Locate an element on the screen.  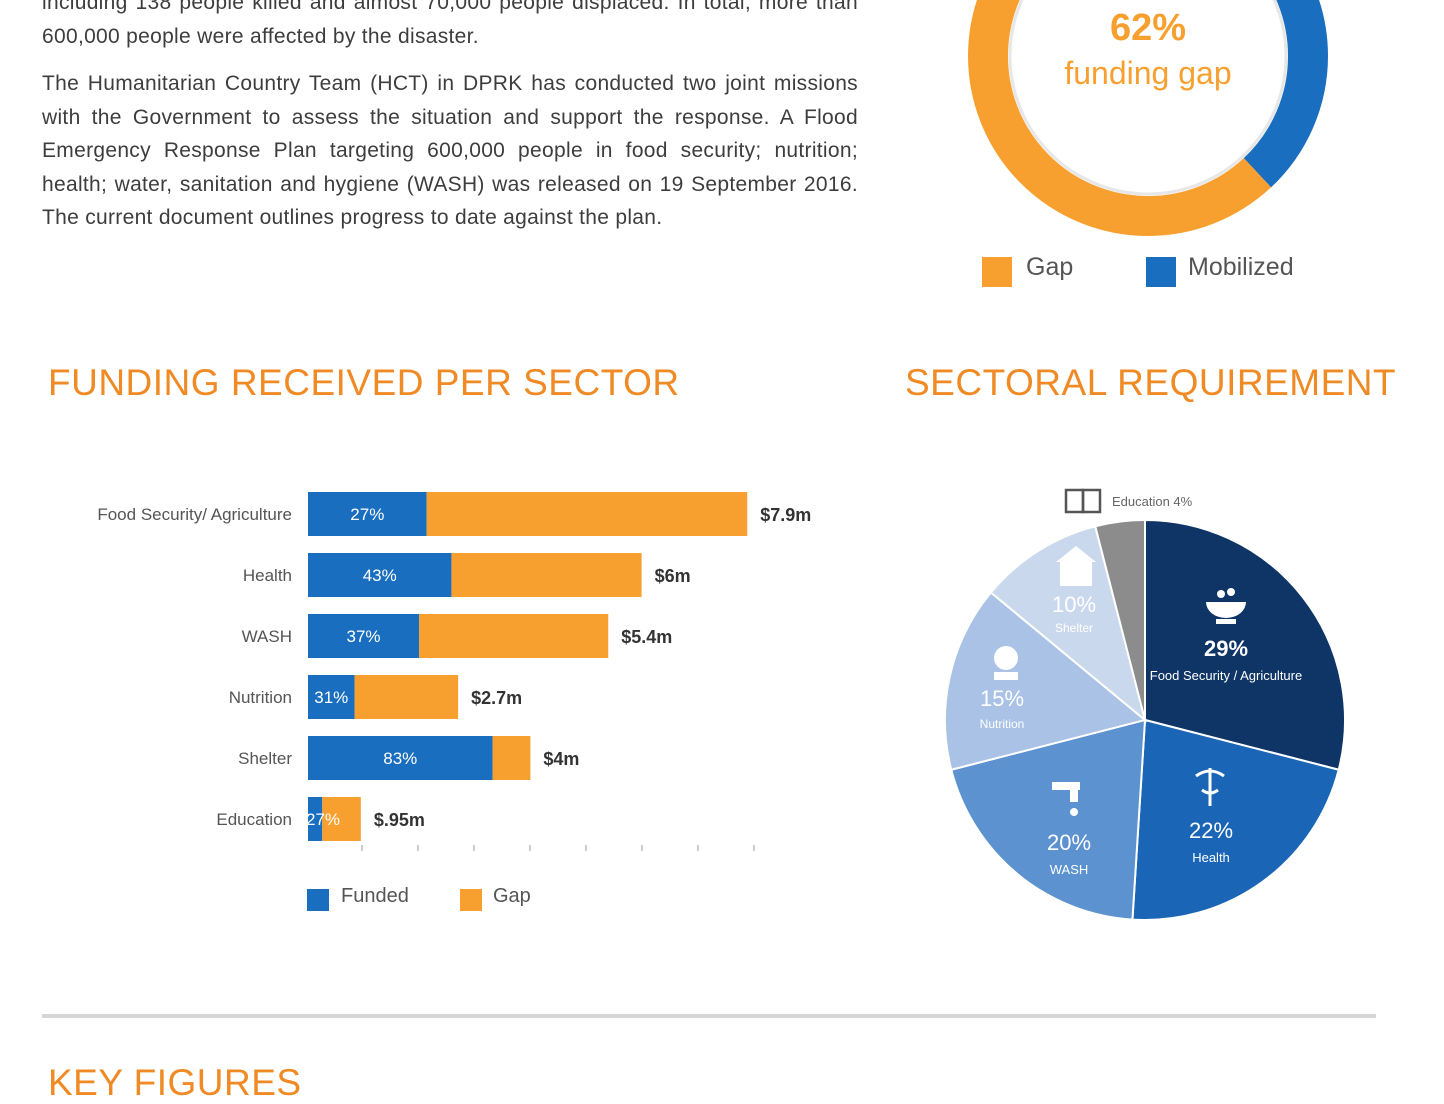
pie-slices is located at coordinates (1145, 719).